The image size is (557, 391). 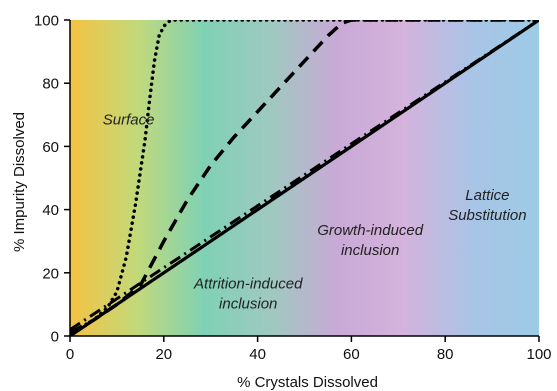 I want to click on y-tick-label: 60, so click(x=50, y=147).